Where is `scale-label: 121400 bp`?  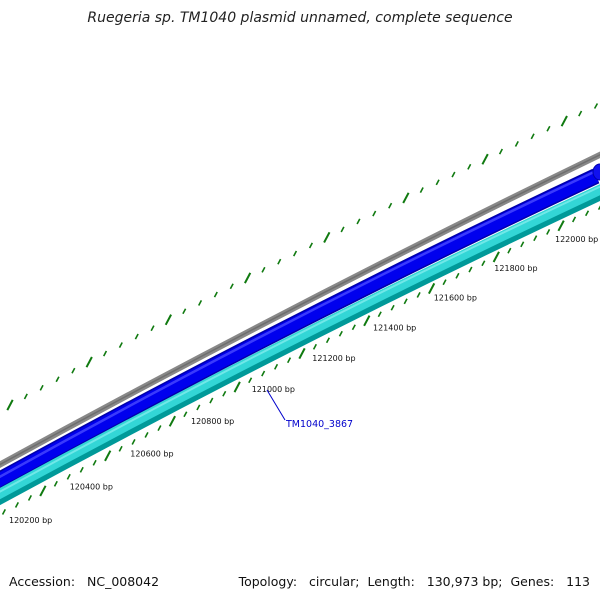
scale-label: 121400 bp is located at coordinates (394, 328).